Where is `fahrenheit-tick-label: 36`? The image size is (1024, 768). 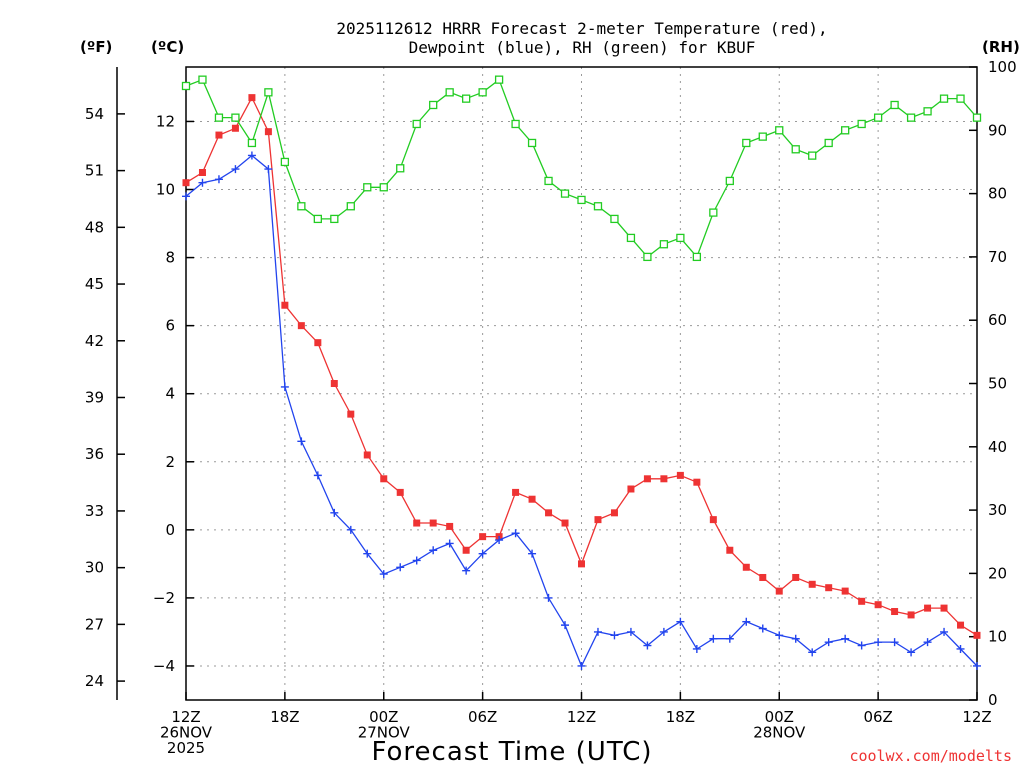
fahrenheit-tick-label: 36 is located at coordinates (94, 454).